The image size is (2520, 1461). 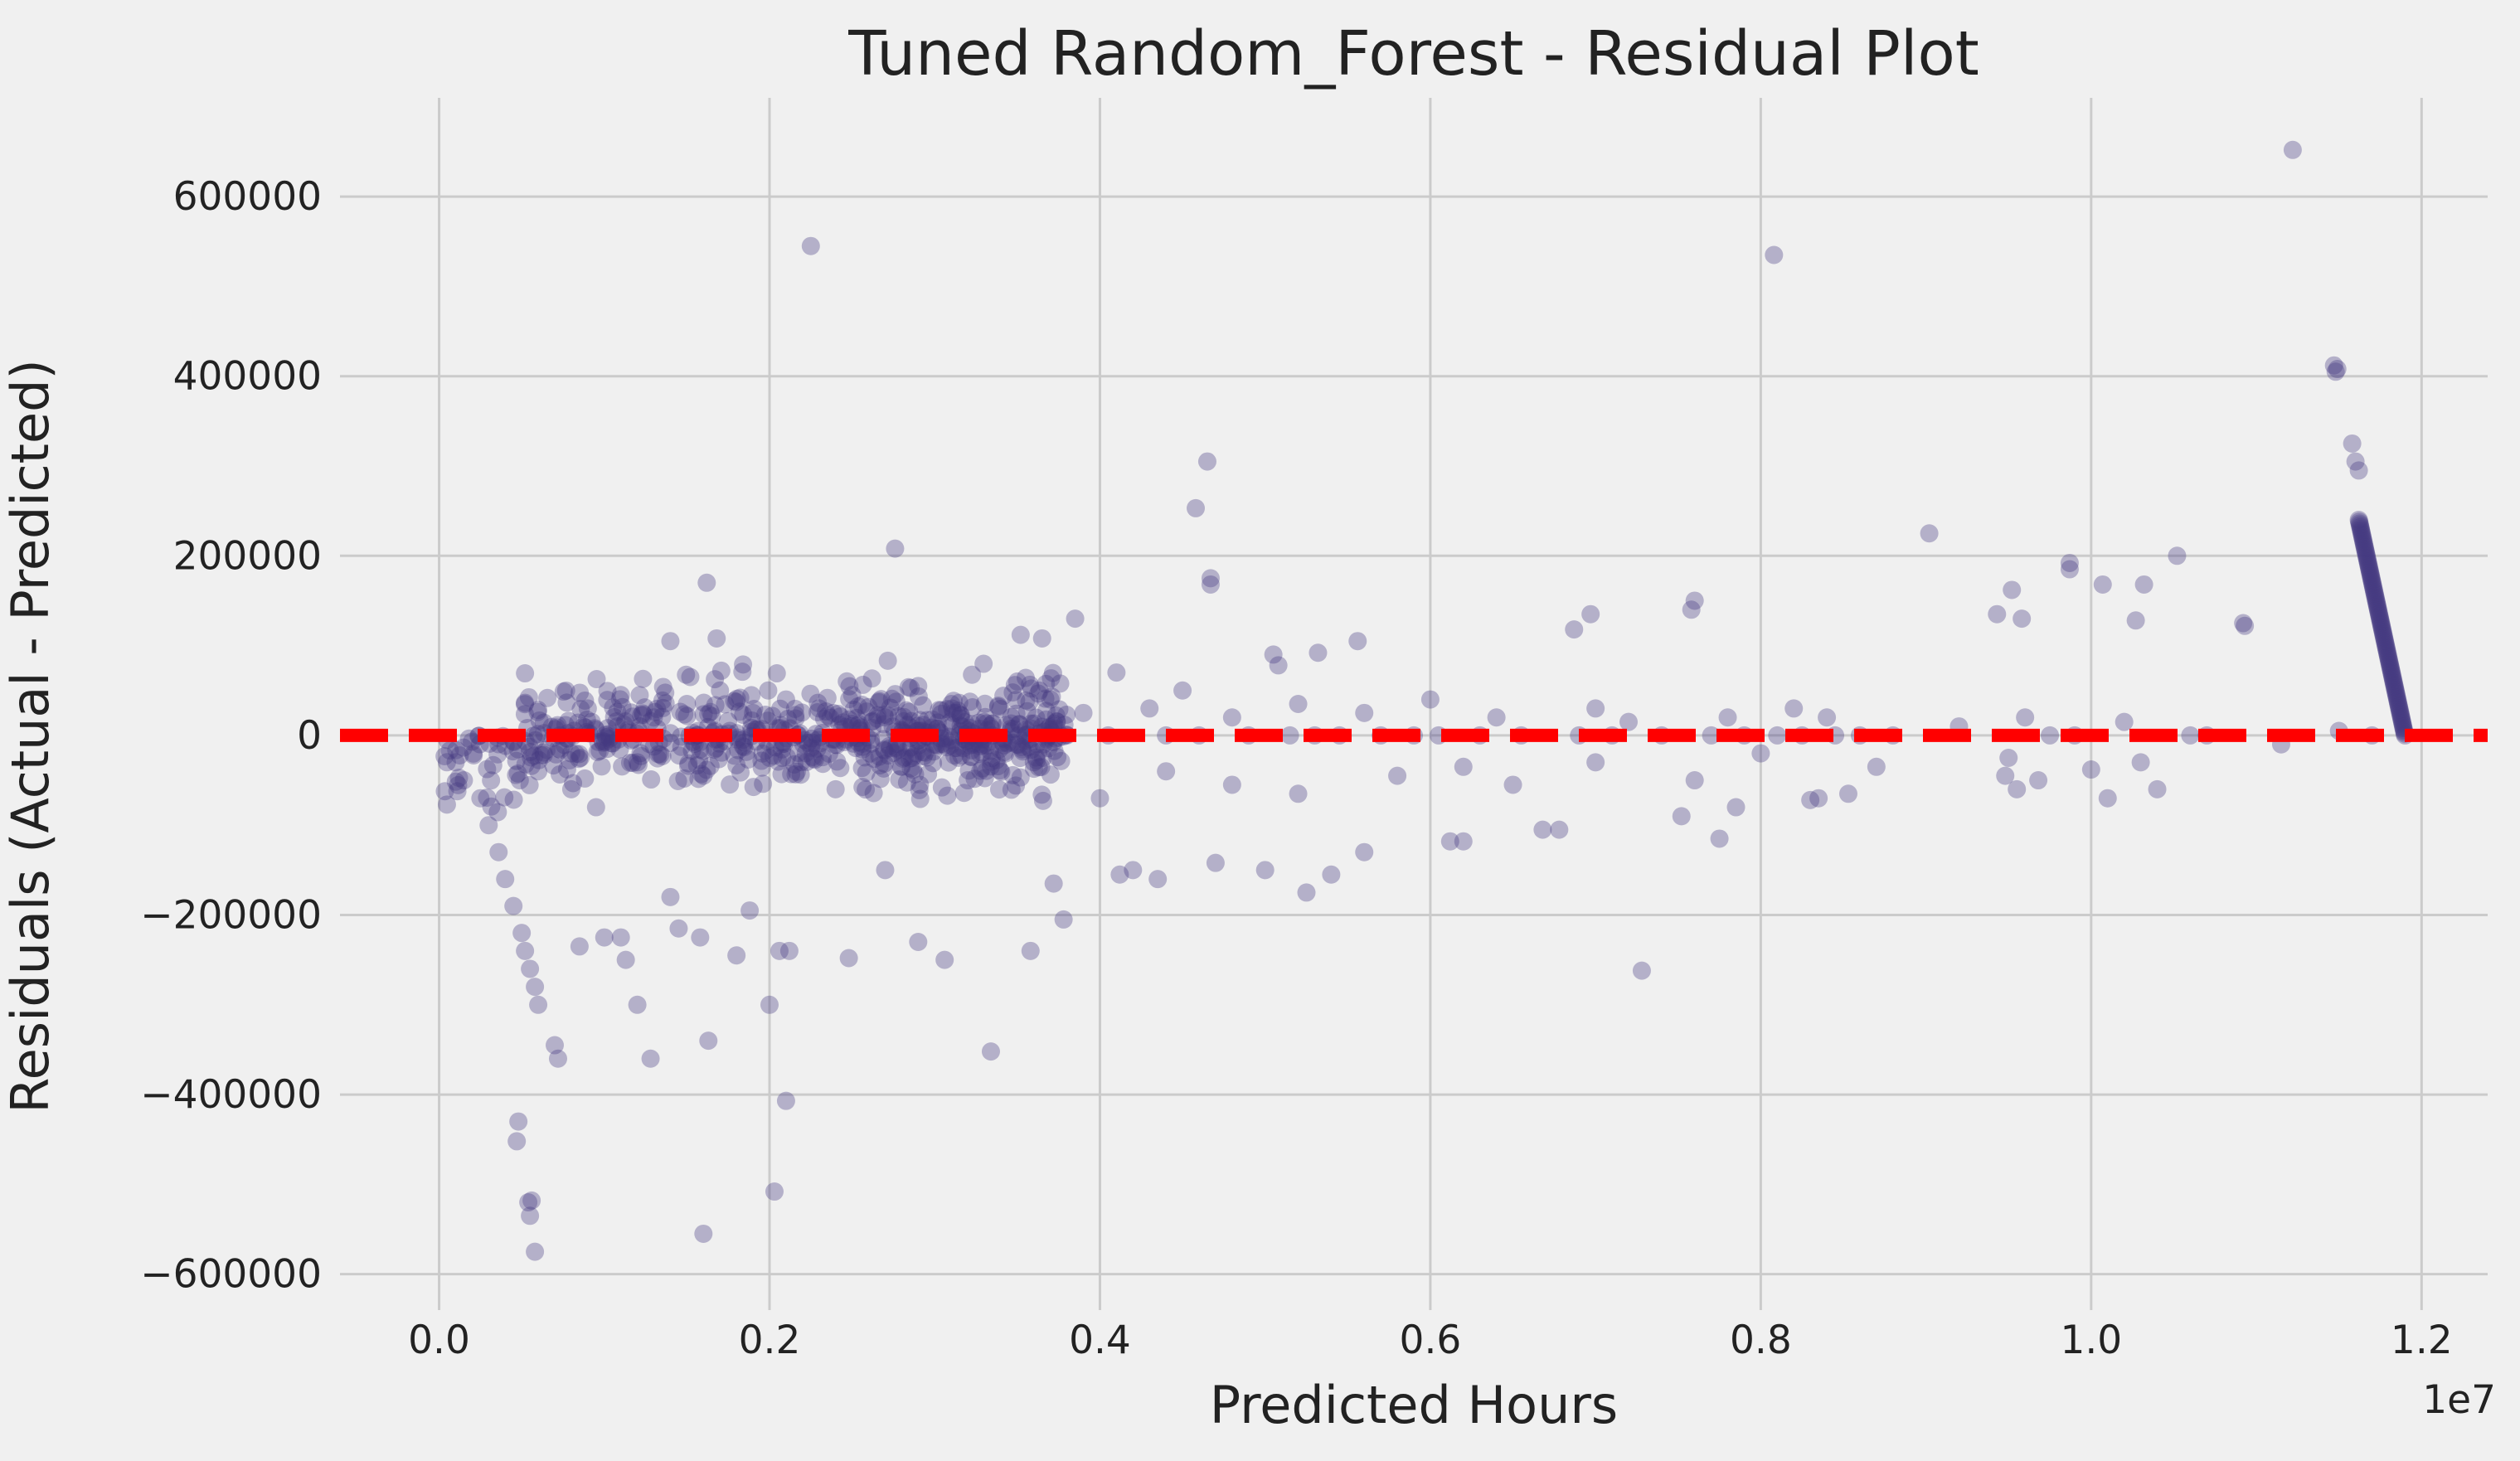 What do you see at coordinates (770, 1340) in the screenshot?
I see `x-tick-label: 0.2` at bounding box center [770, 1340].